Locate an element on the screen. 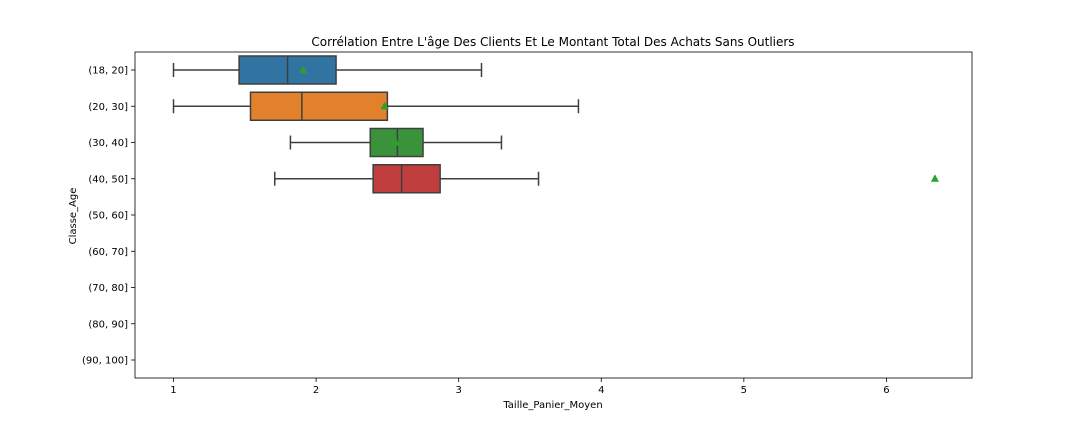 This screenshot has height=436, width=1080. x-tick-label: 1 is located at coordinates (173, 390).